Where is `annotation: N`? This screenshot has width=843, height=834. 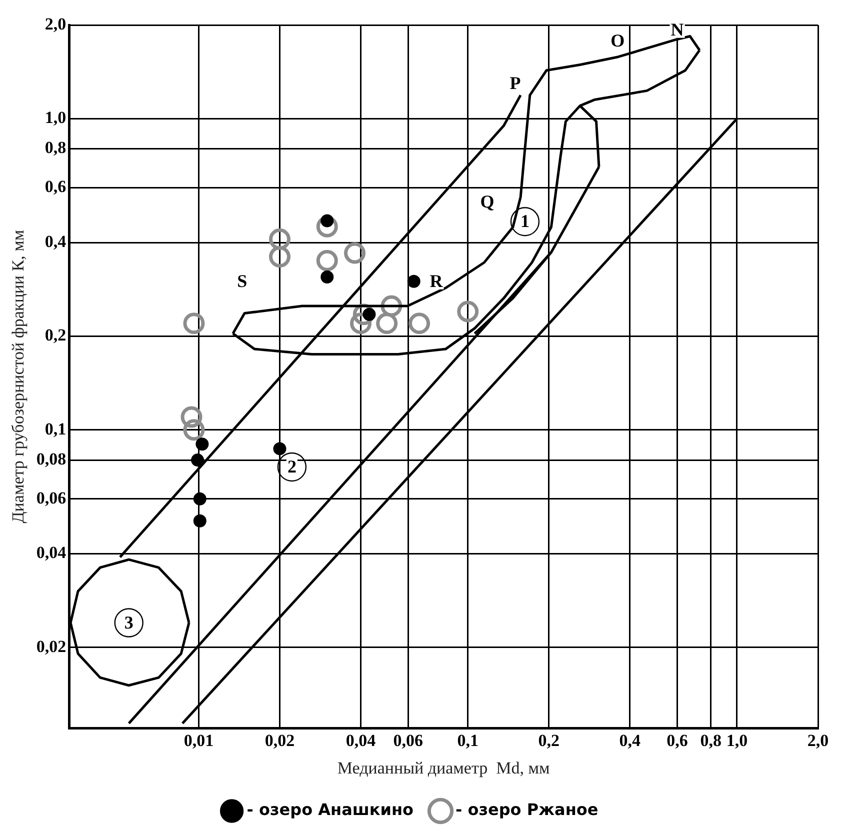
annotation: N is located at coordinates (677, 29).